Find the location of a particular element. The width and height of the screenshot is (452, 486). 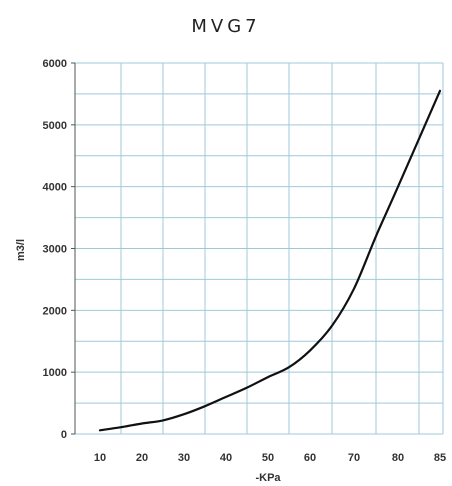

y-tick-label: 6000 is located at coordinates (55, 64).